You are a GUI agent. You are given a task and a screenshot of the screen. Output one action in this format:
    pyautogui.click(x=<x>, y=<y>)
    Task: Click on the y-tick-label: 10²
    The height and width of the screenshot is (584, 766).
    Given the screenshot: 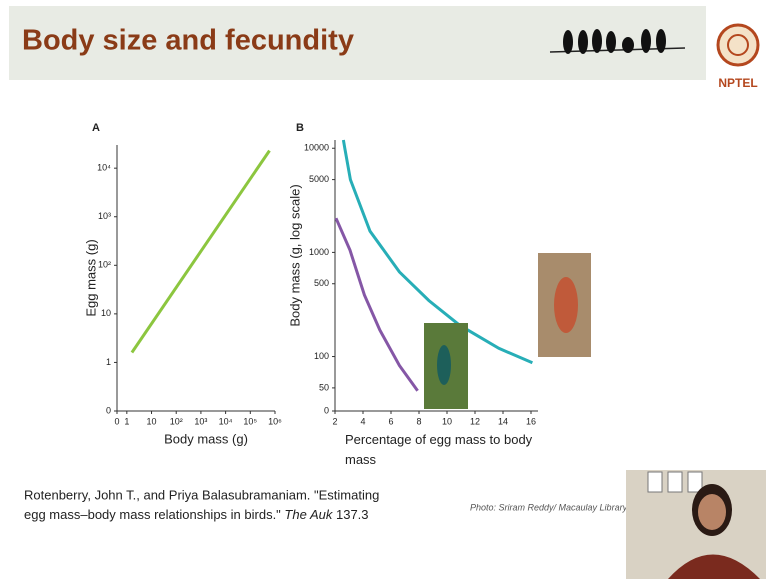 What is the action you would take?
    pyautogui.click(x=104, y=265)
    